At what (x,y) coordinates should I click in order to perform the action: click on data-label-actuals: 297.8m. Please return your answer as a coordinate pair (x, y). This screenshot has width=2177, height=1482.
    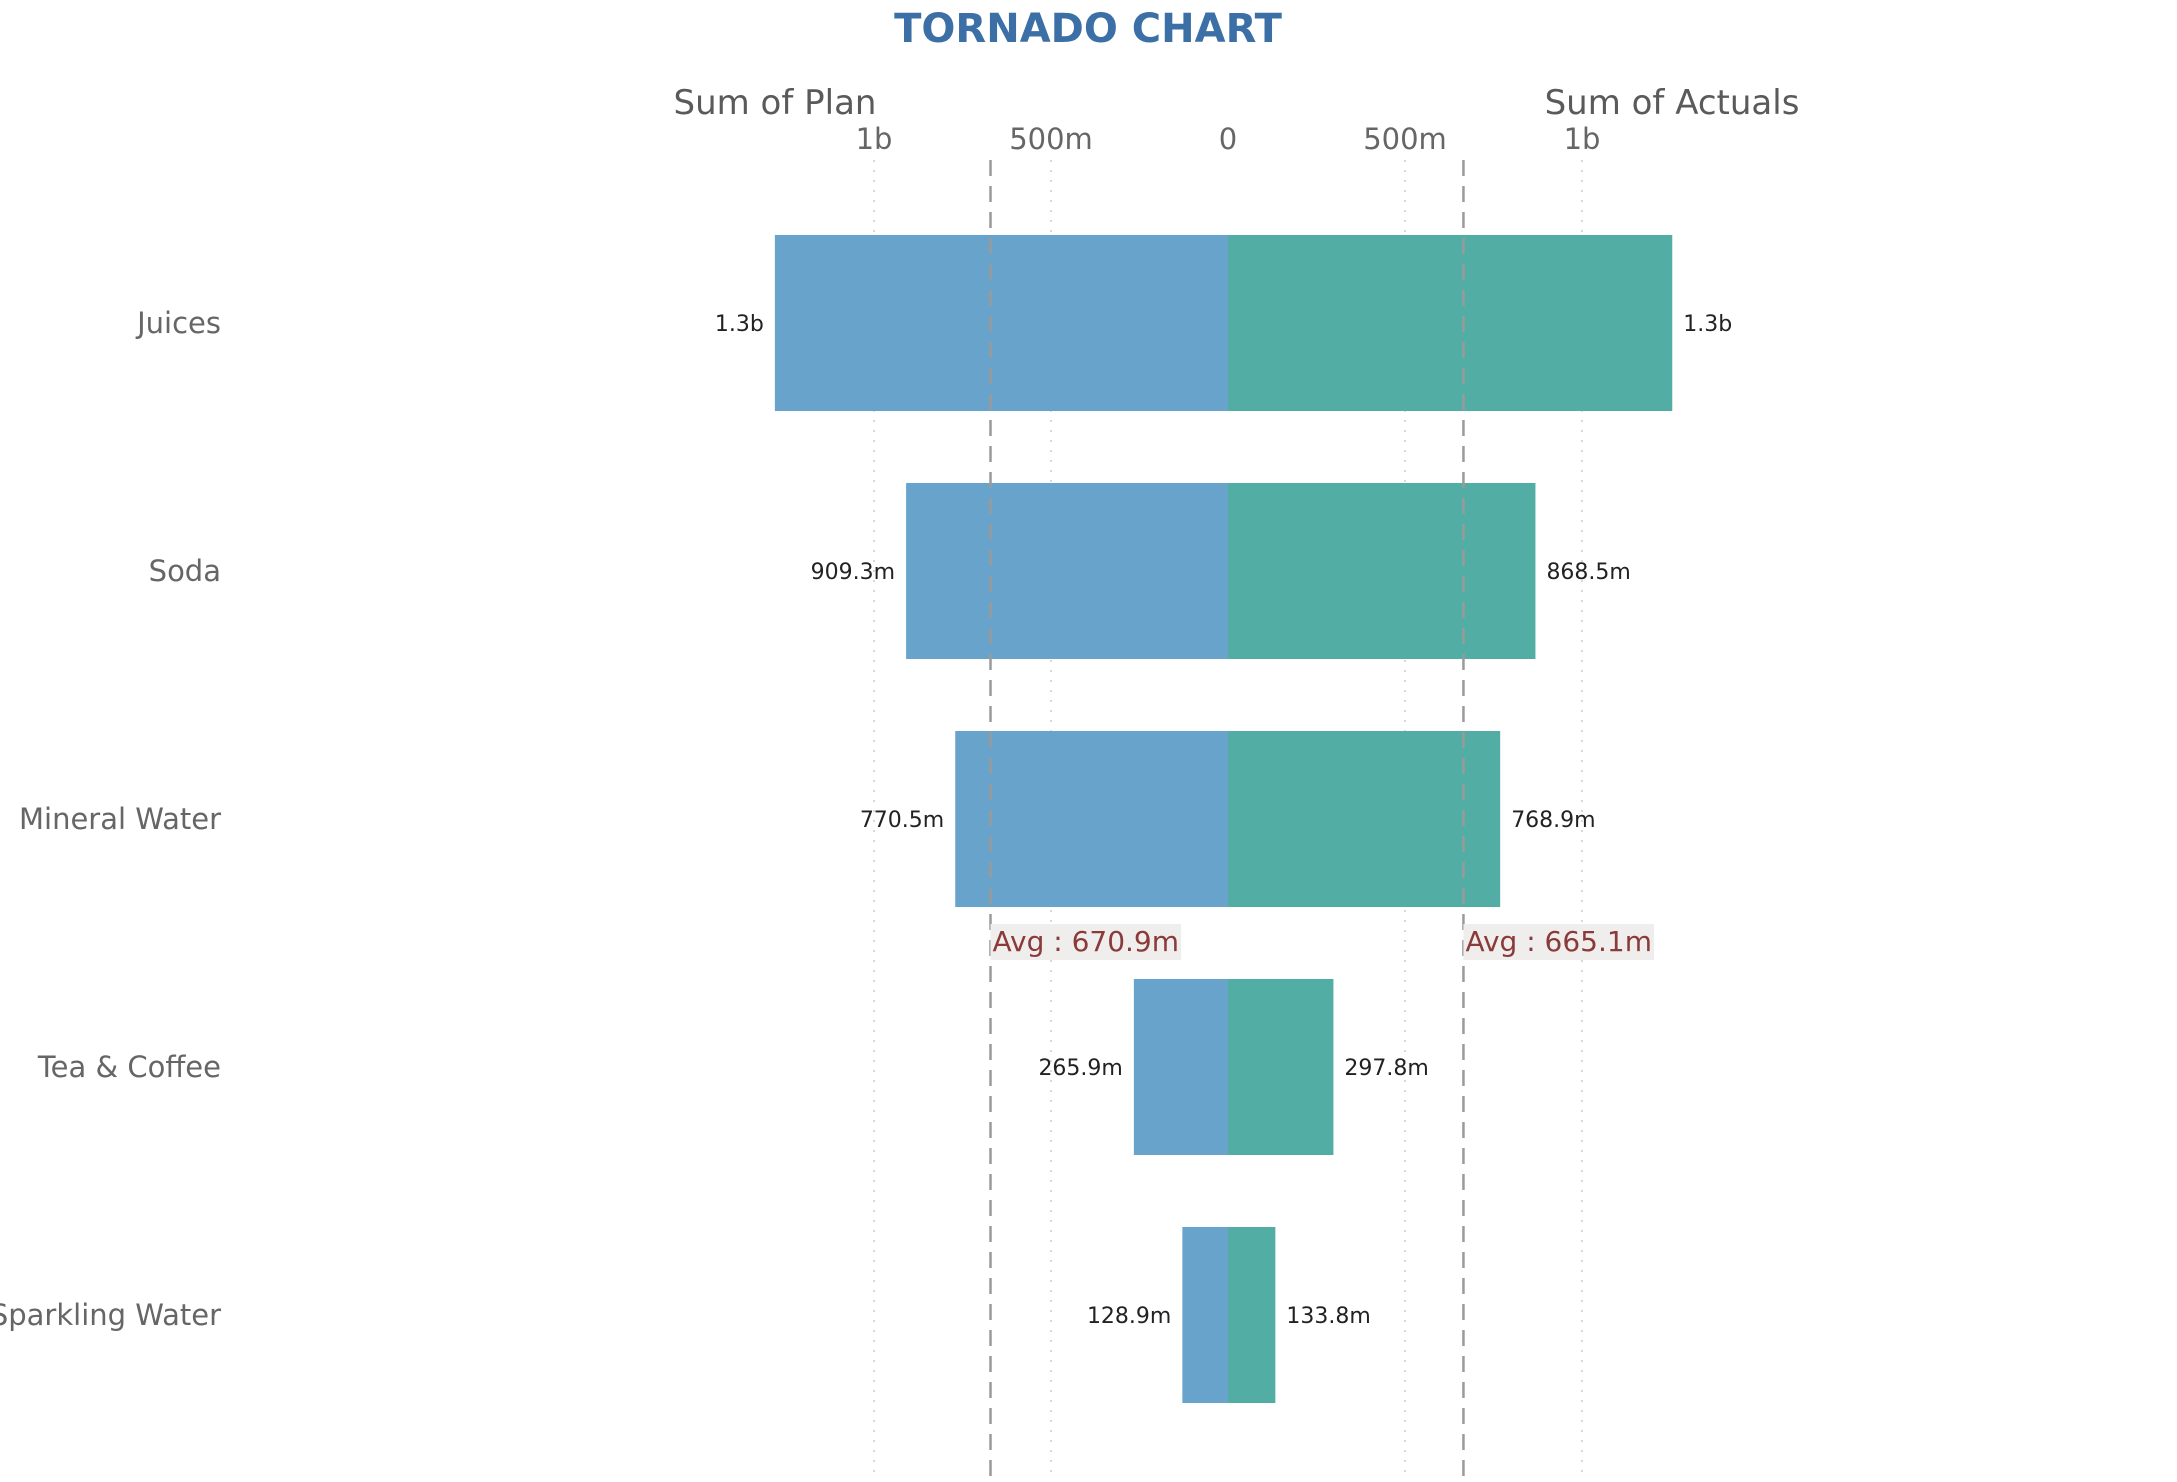
    Looking at the image, I should click on (1386, 1068).